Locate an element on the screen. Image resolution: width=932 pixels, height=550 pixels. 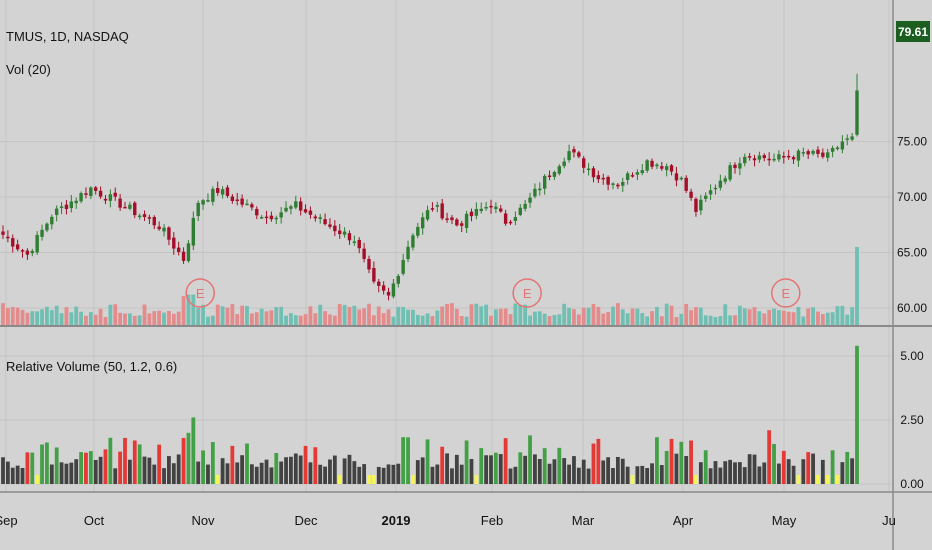
price-axis-labels: 60.00 65.00 70.00 75.00 is located at coordinates (912, 225).